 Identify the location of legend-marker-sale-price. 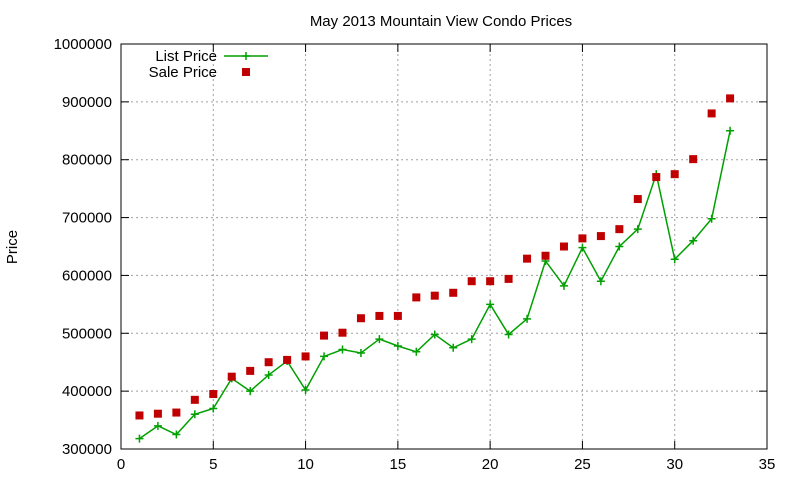
(246, 72).